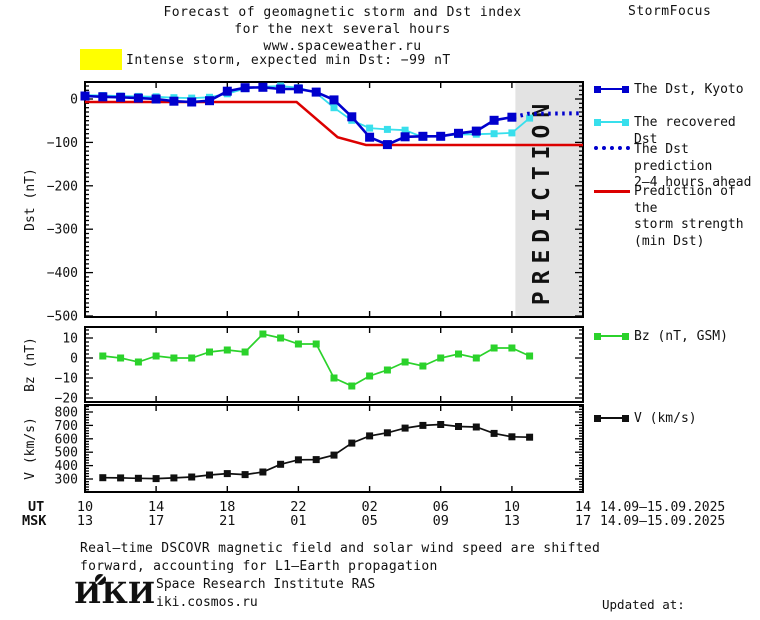  What do you see at coordinates (66, 399) in the screenshot?
I see `svg-text: −20` at bounding box center [66, 399].